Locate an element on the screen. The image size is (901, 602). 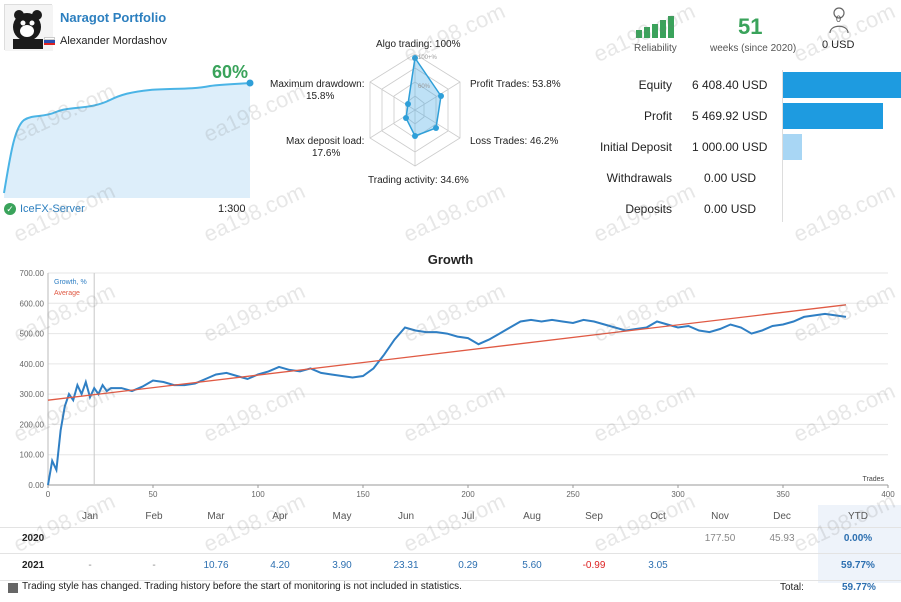
month-cell: 45.93 is located at coordinates (782, 538).